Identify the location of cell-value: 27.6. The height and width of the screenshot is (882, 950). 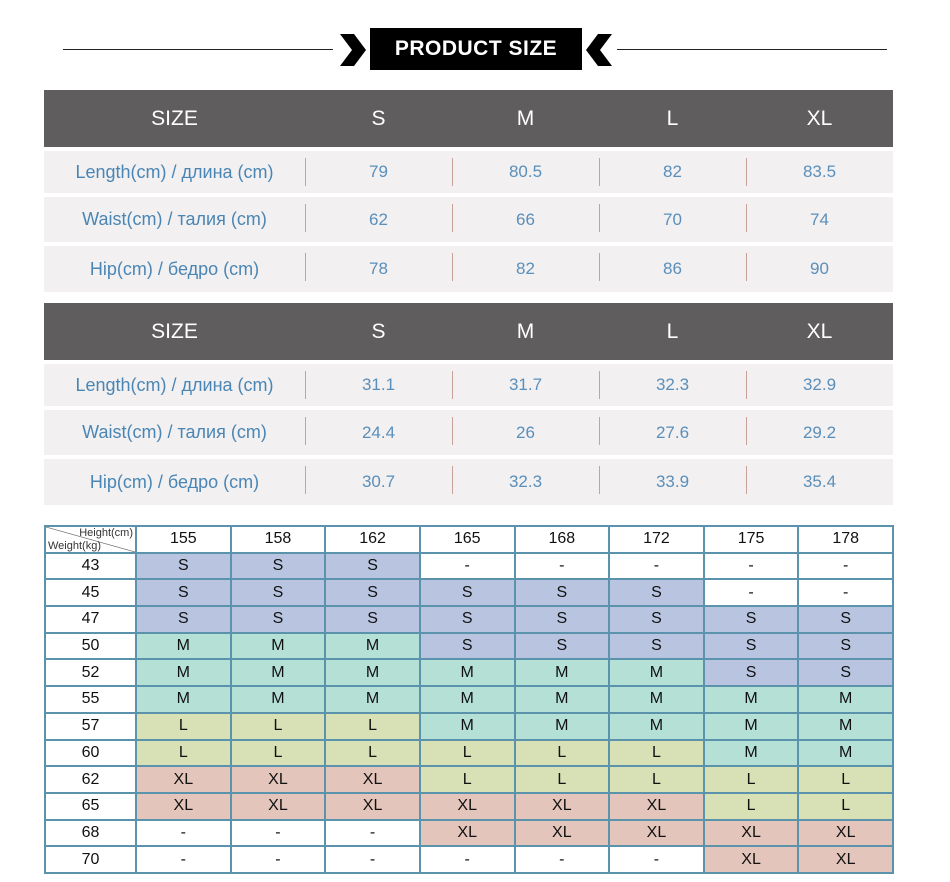
(672, 432).